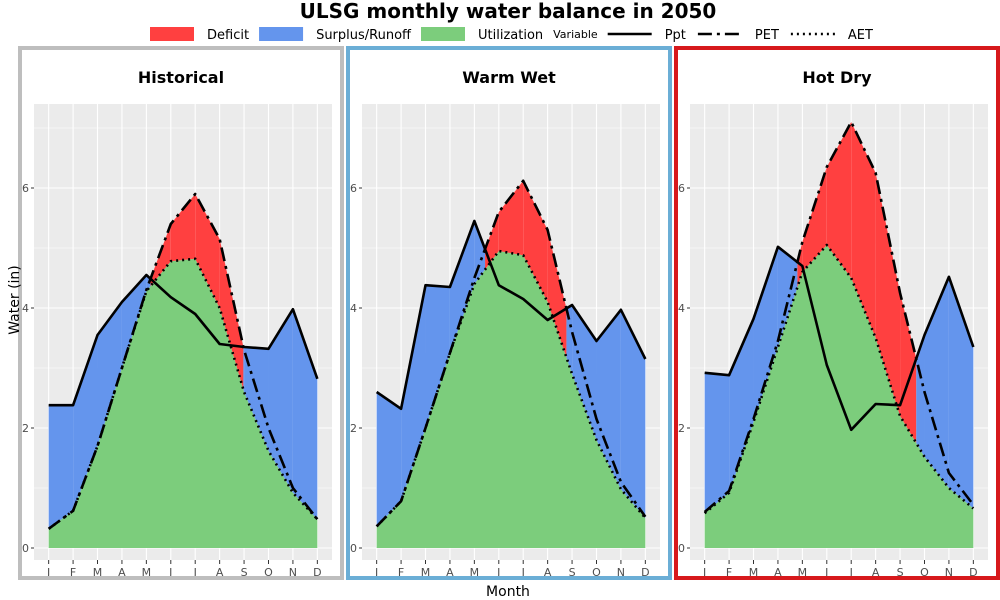 This screenshot has width=1000, height=600. I want to click on series-line-aet, so click(183, 393).